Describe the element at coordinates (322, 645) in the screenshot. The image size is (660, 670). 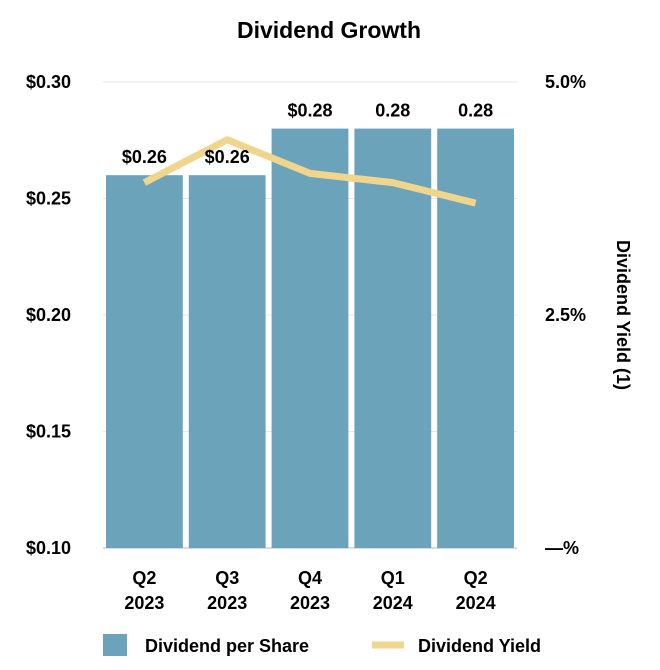
I see `legend: Dividend per Share Dividend Yield` at that location.